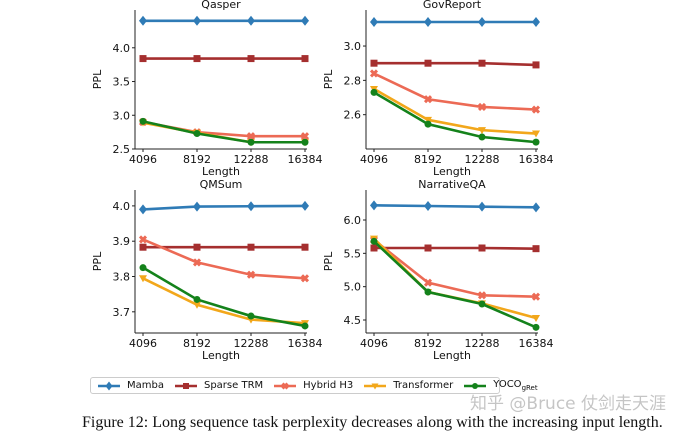  What do you see at coordinates (218, 385) in the screenshot?
I see `legend-item: Sparse TRM` at bounding box center [218, 385].